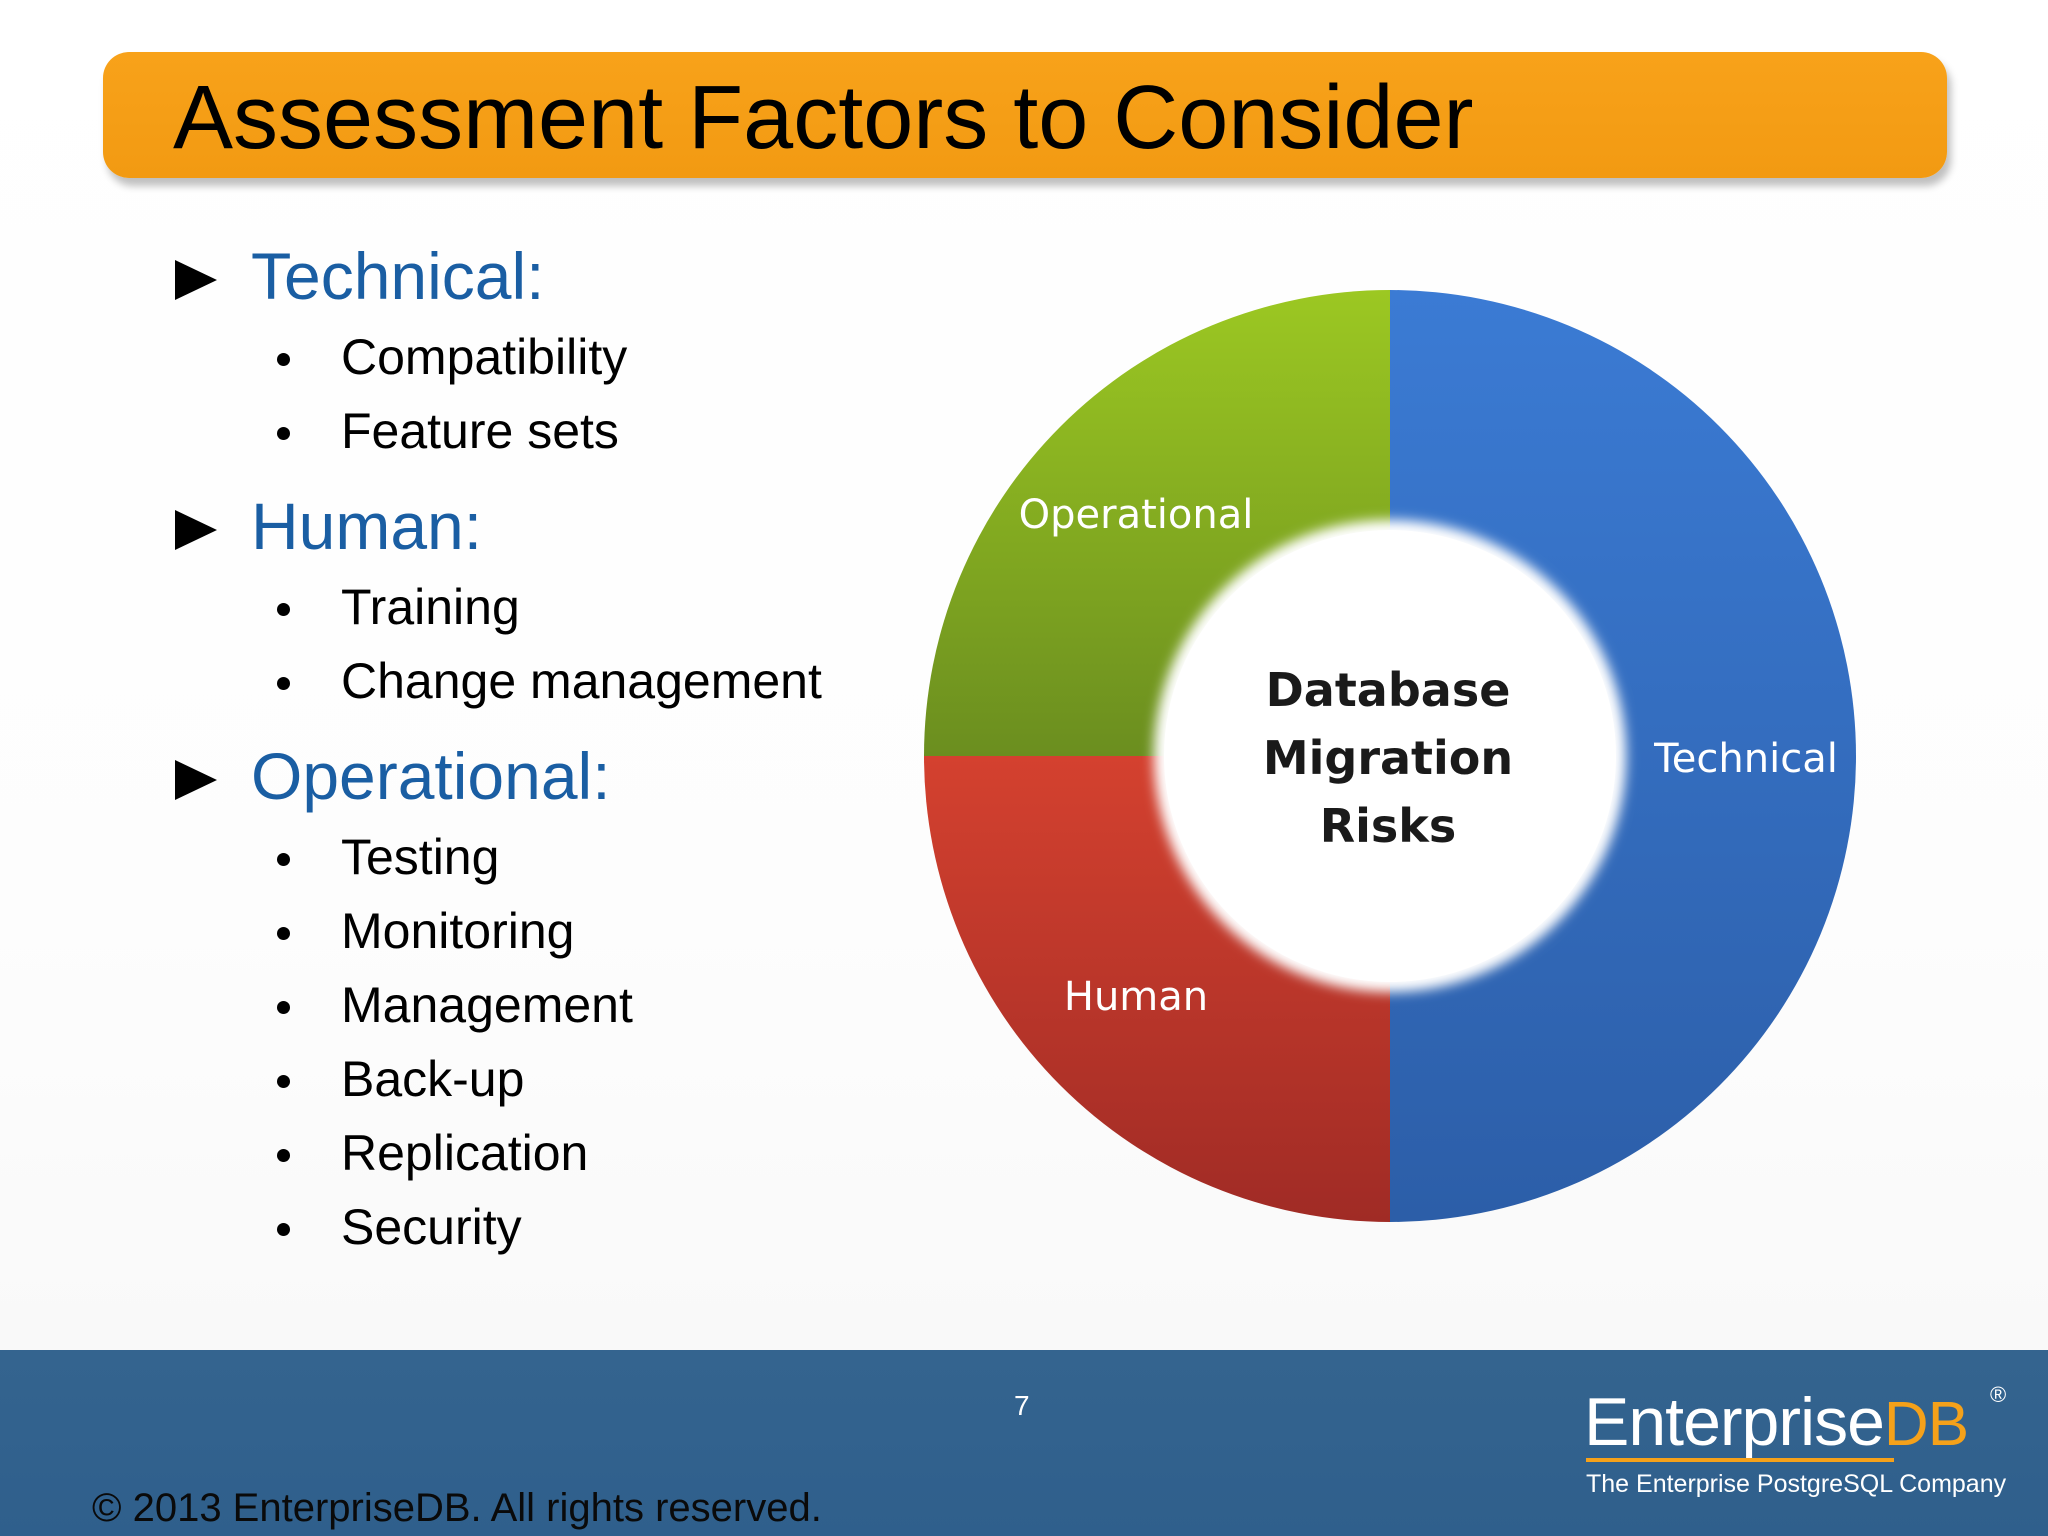 This screenshot has width=2048, height=1536. Describe the element at coordinates (1388, 690) in the screenshot. I see `center-label-line: Database` at that location.